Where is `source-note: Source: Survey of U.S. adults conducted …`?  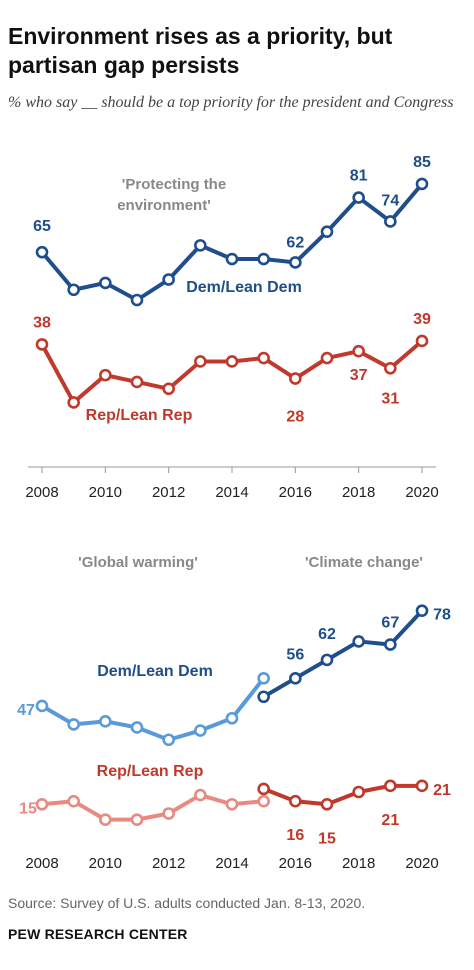
source-note: Source: Survey of U.S. adults conducted … is located at coordinates (187, 903).